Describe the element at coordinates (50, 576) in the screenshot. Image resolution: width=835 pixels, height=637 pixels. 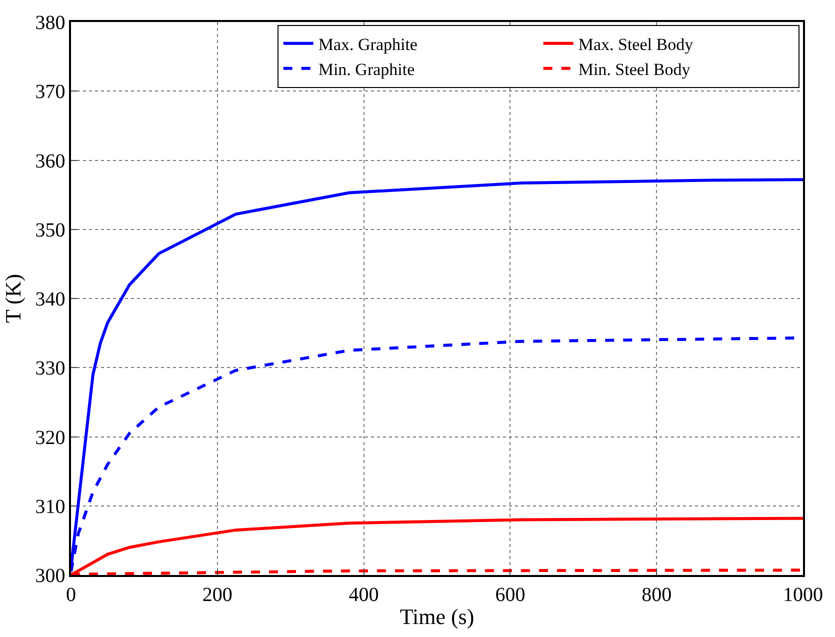
I see `y-tick-label: 300` at that location.